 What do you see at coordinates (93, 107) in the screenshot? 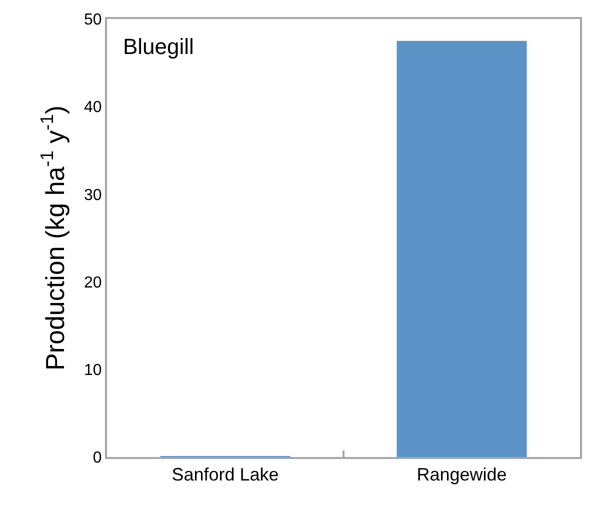
I see `y-tick-label: 40` at bounding box center [93, 107].